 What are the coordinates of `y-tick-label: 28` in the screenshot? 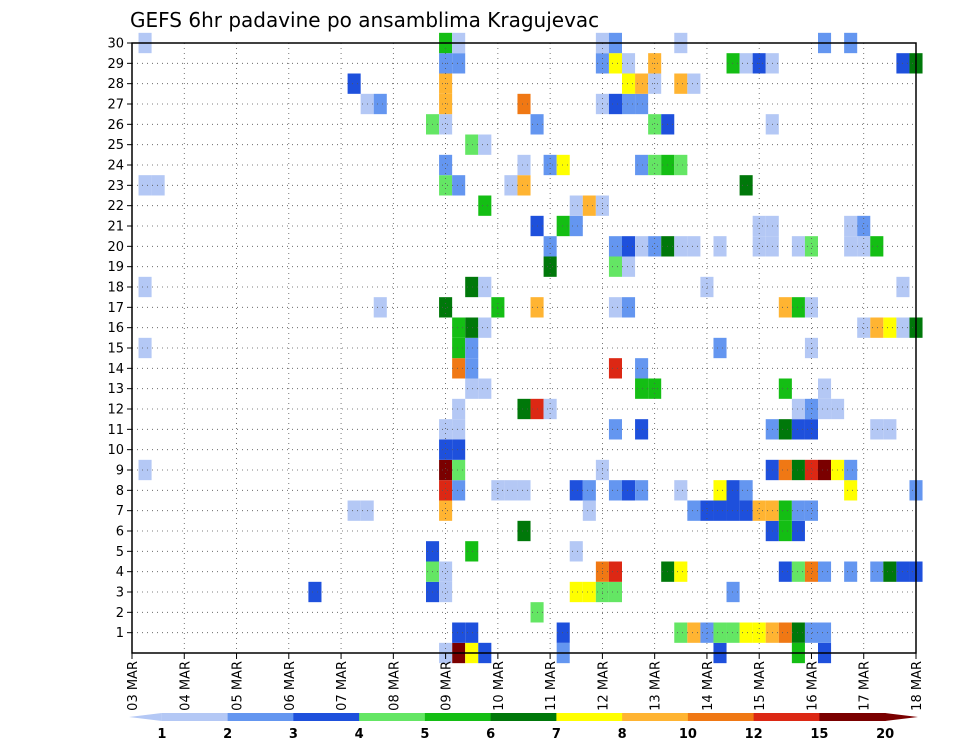 It's located at (115, 84).